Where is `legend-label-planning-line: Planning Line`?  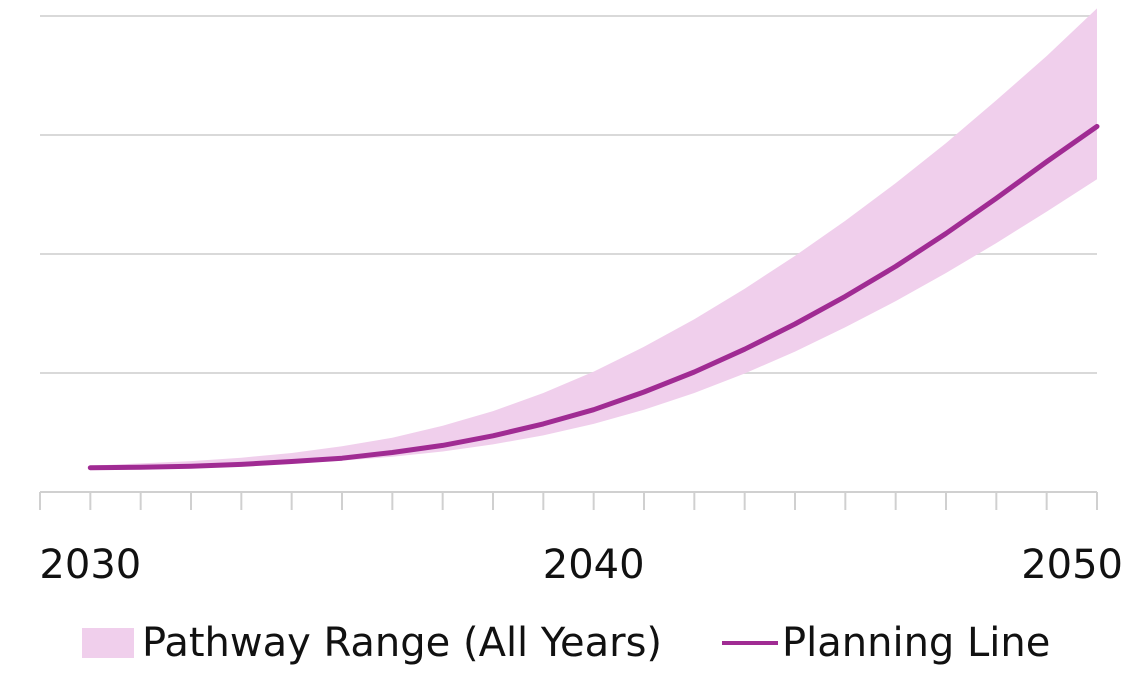 legend-label-planning-line: Planning Line is located at coordinates (916, 642).